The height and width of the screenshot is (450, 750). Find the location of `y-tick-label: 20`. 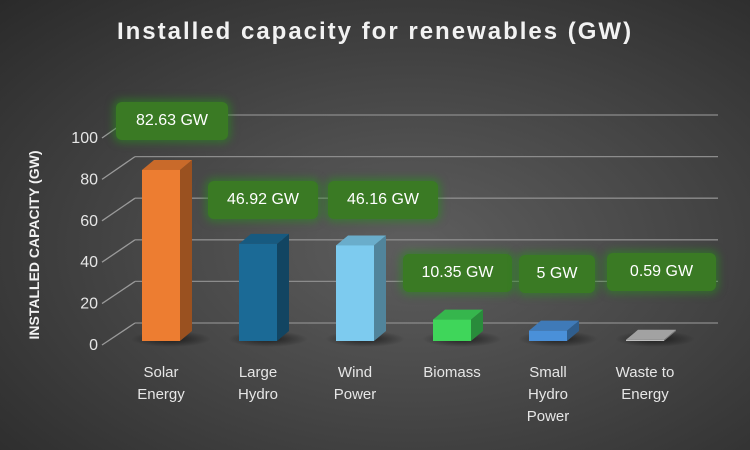

y-tick-label: 20 is located at coordinates (89, 304).